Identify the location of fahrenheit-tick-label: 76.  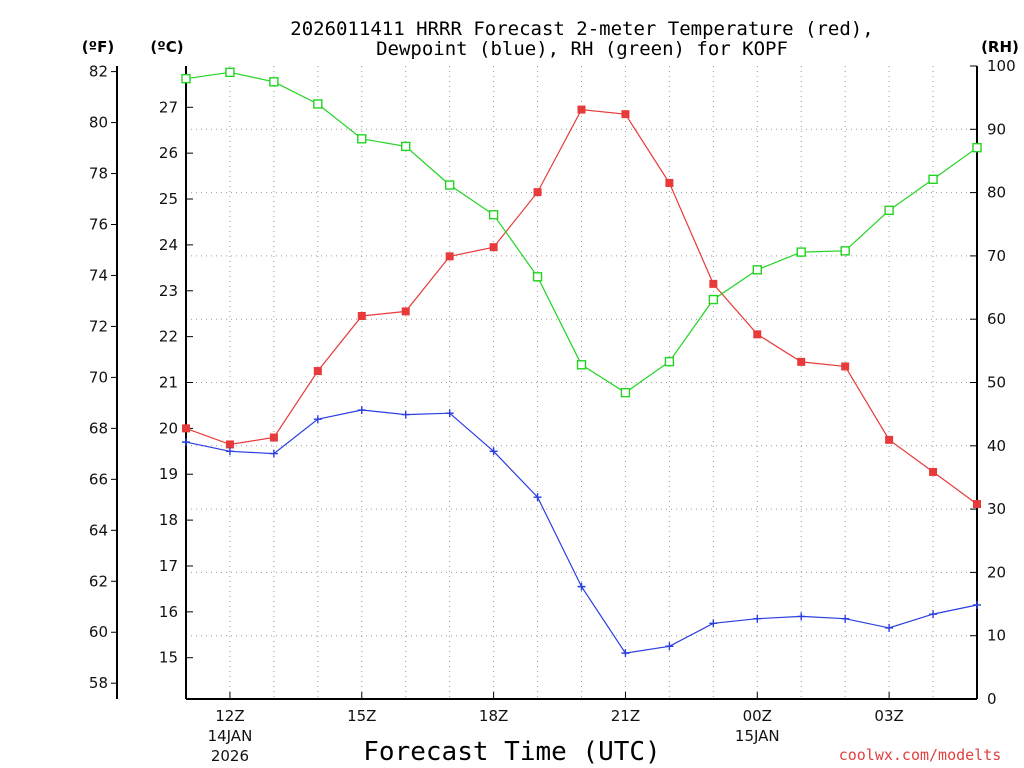
(98, 225).